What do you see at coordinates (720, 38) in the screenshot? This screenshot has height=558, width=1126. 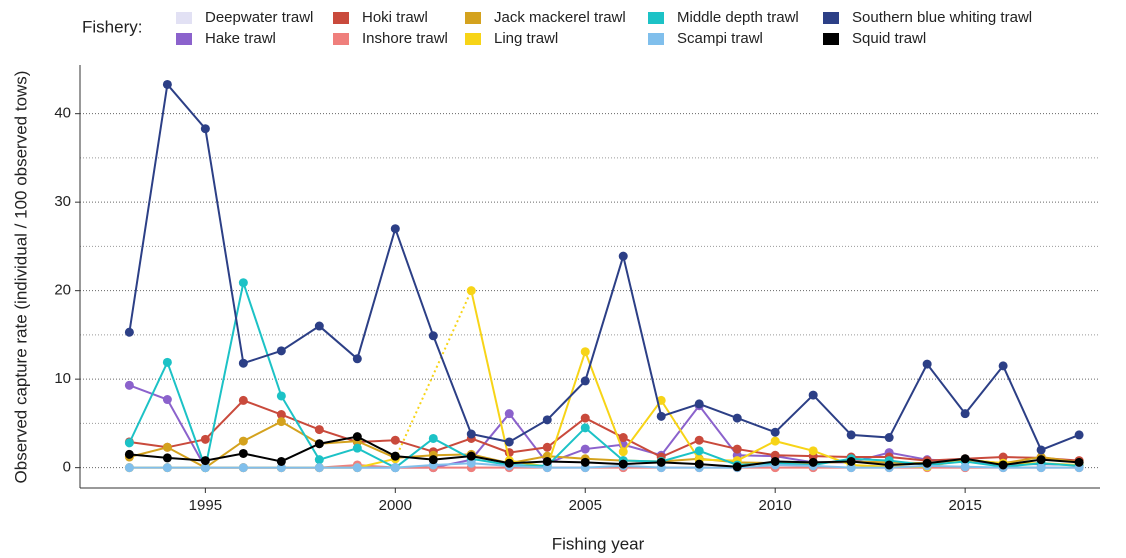 I see `legend-label: Scampi trawl` at bounding box center [720, 38].